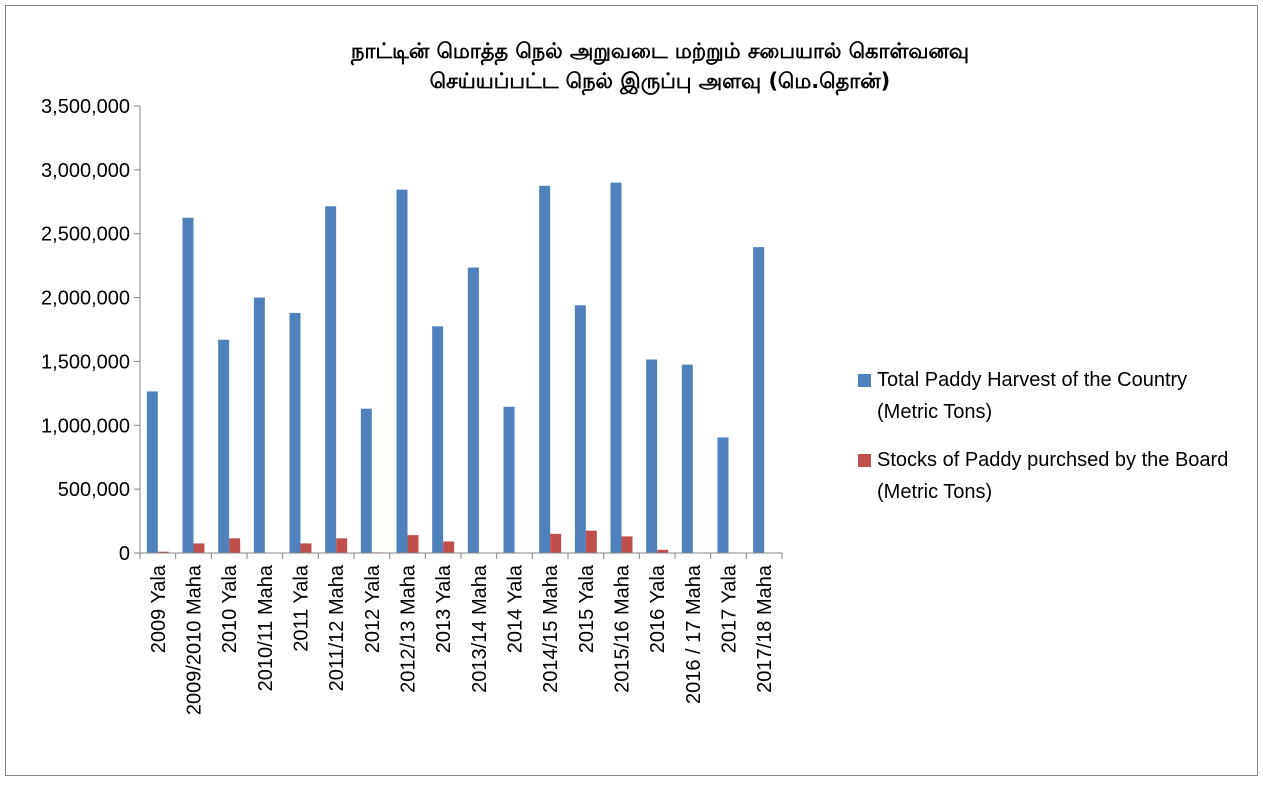 The width and height of the screenshot is (1263, 789). I want to click on y-tick-label: 3,500,000, so click(85, 107).